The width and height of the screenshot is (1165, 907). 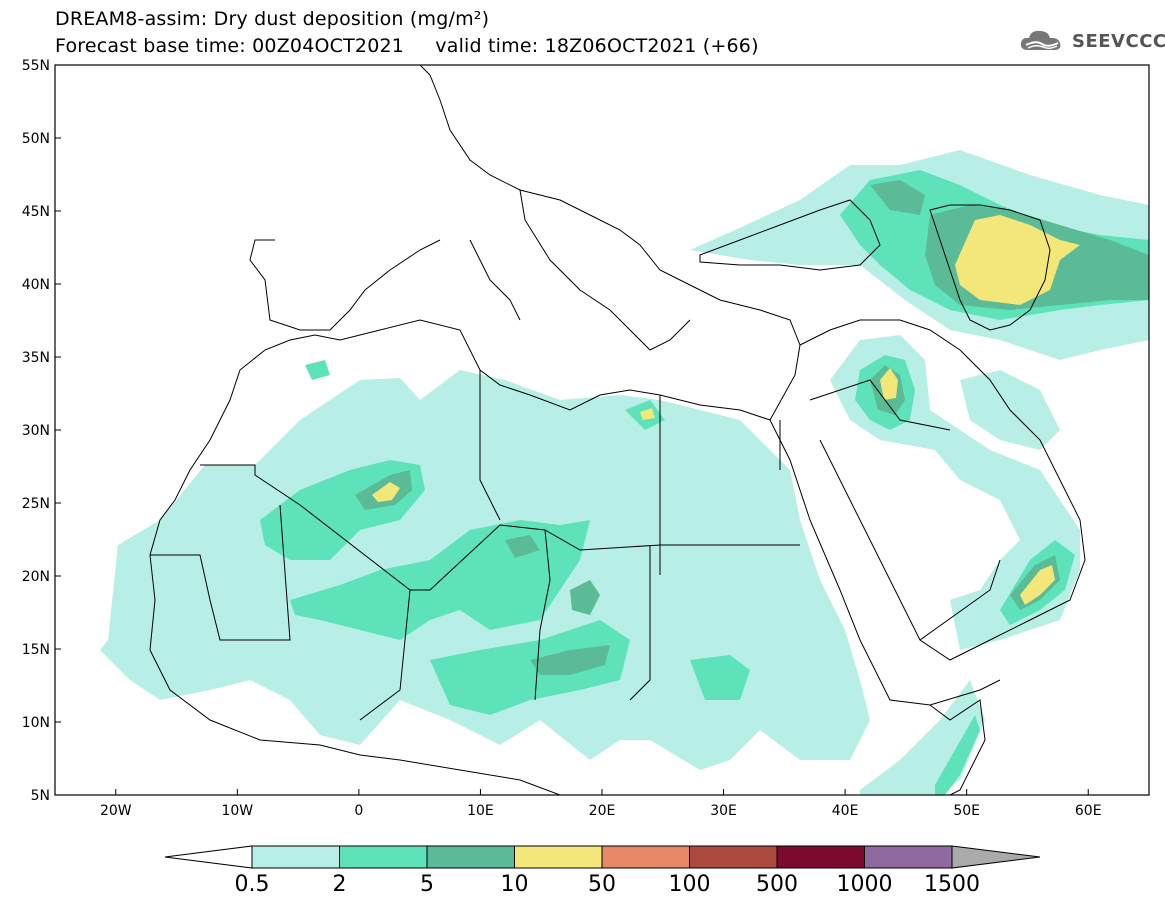 What do you see at coordinates (514, 884) in the screenshot?
I see `colorbar-label: 10` at bounding box center [514, 884].